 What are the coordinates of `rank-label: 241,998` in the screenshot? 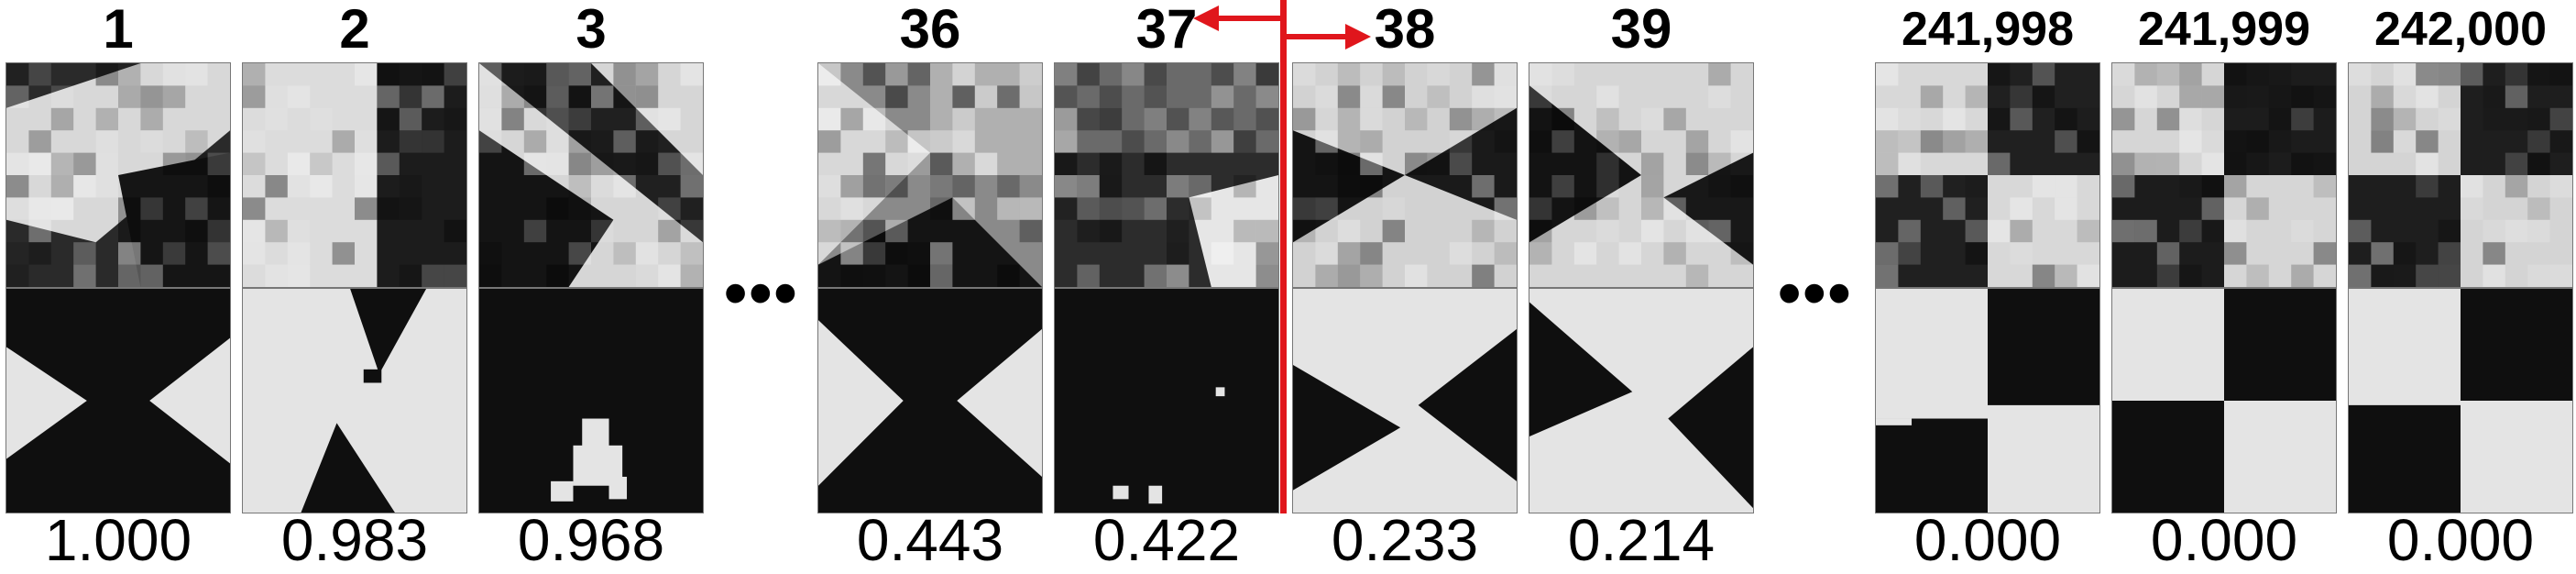 It's located at (1988, 31).